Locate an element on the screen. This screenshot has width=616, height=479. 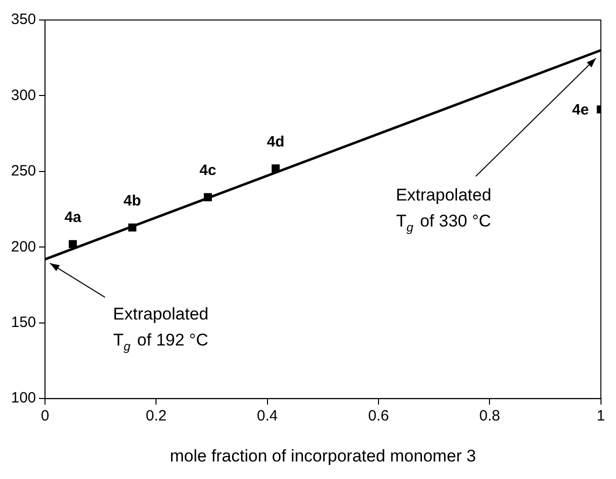
x-tick-label: 0.2 is located at coordinates (156, 416).